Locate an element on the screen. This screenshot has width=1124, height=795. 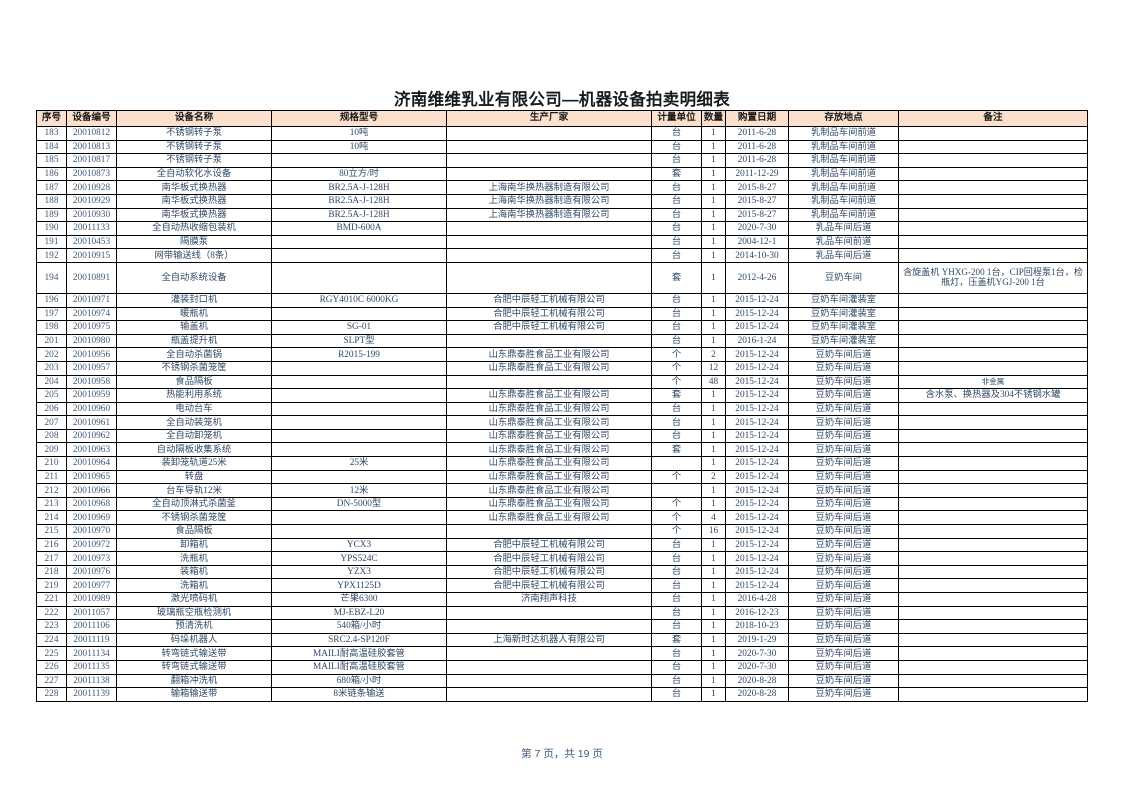
cell-no: 205 is located at coordinates (51, 395).